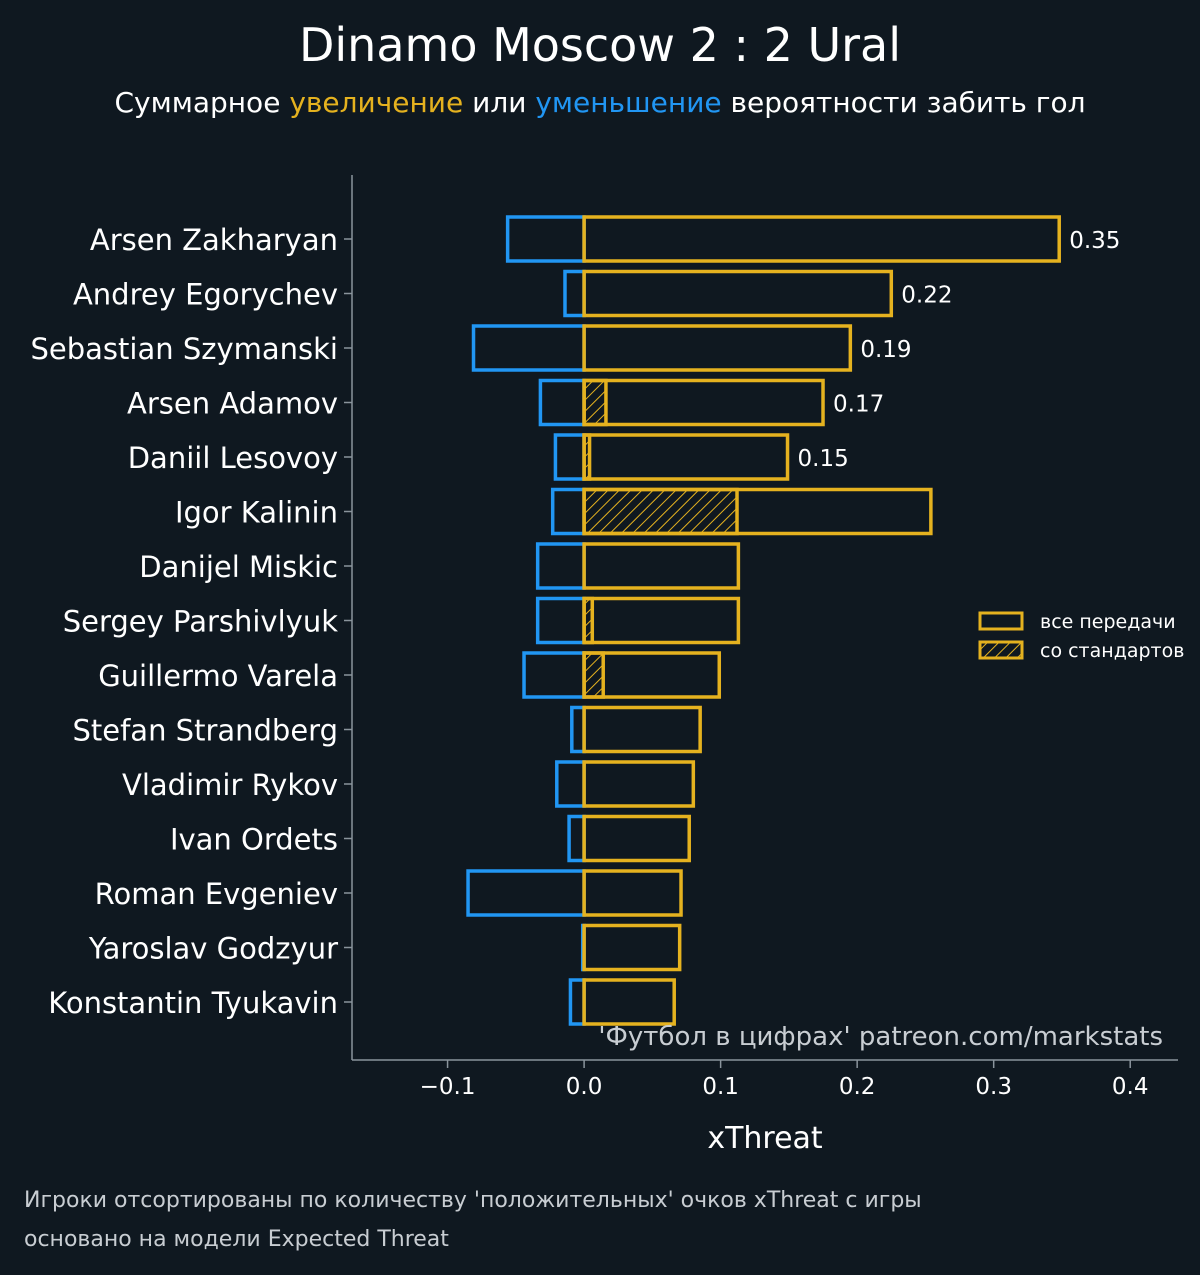 The height and width of the screenshot is (1275, 1200). Describe the element at coordinates (205, 731) in the screenshot. I see `y-tick-label: Stefan Strandberg` at that location.